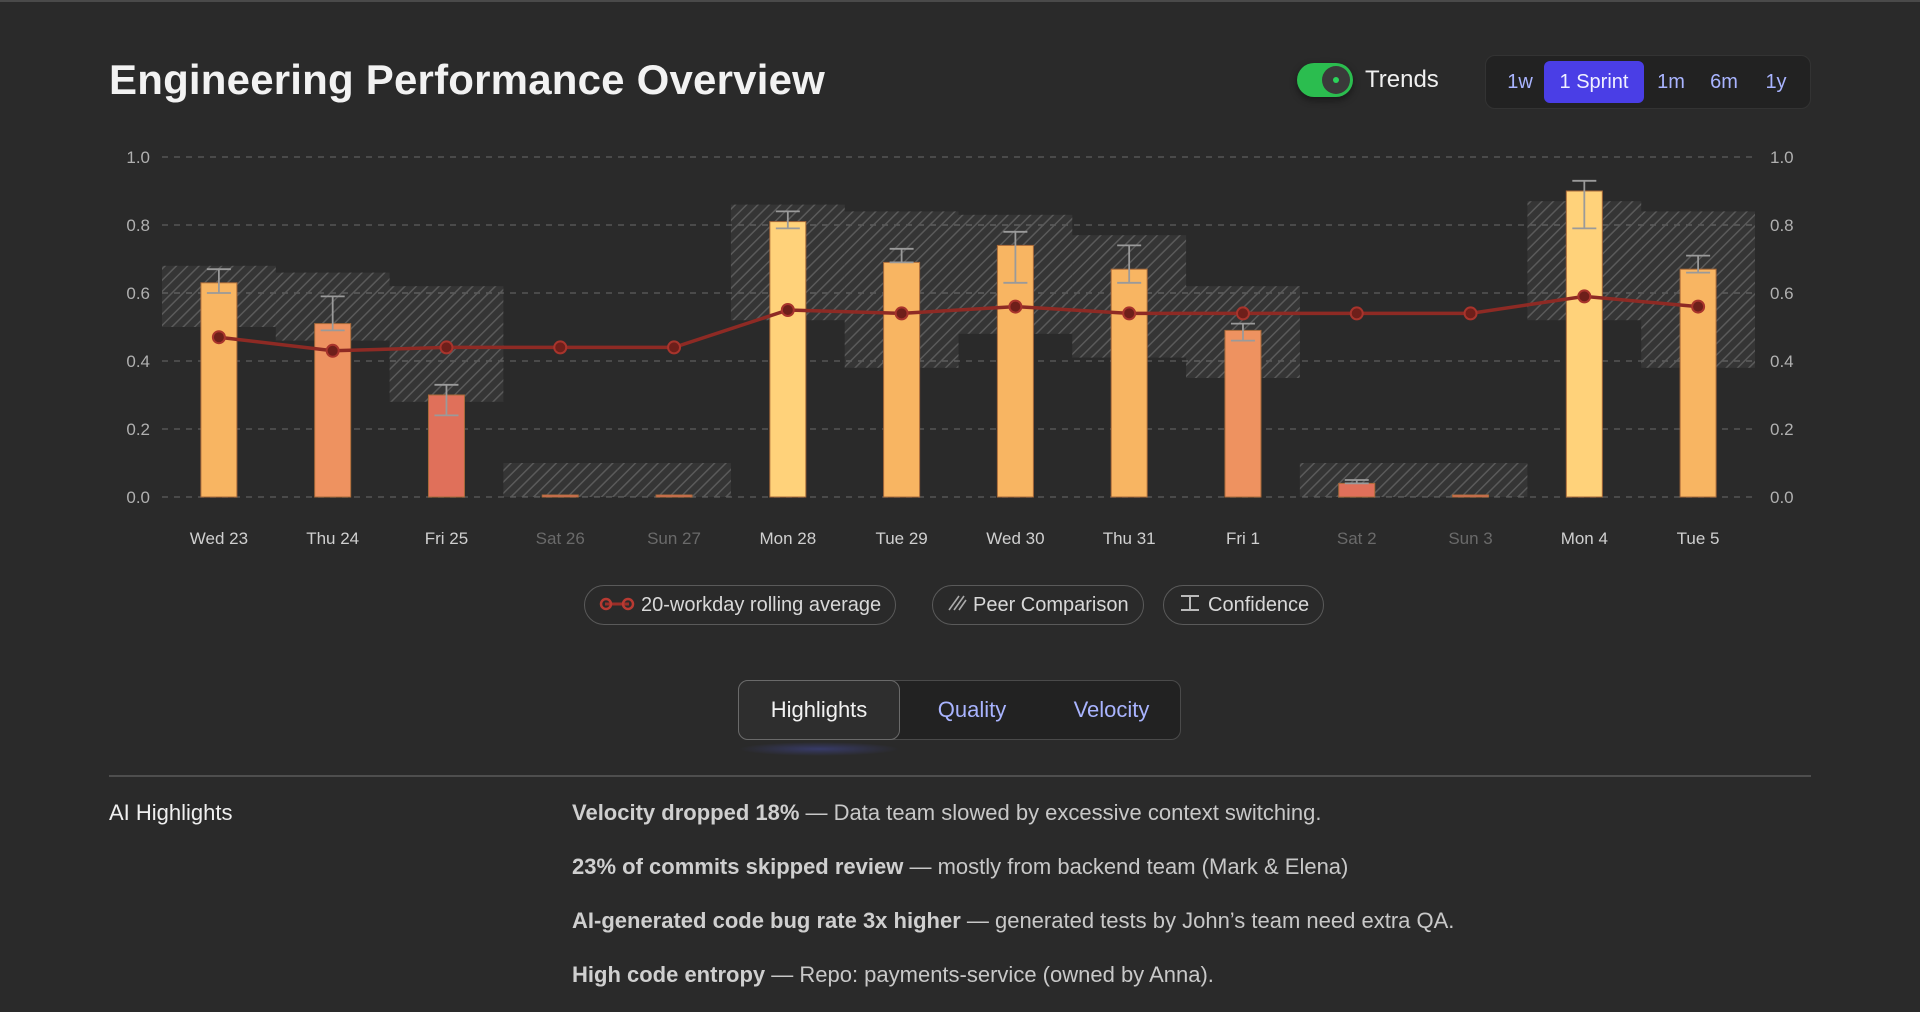 This screenshot has height=1012, width=1920. What do you see at coordinates (1584, 538) in the screenshot?
I see `x-tick-label: Mon 4` at bounding box center [1584, 538].